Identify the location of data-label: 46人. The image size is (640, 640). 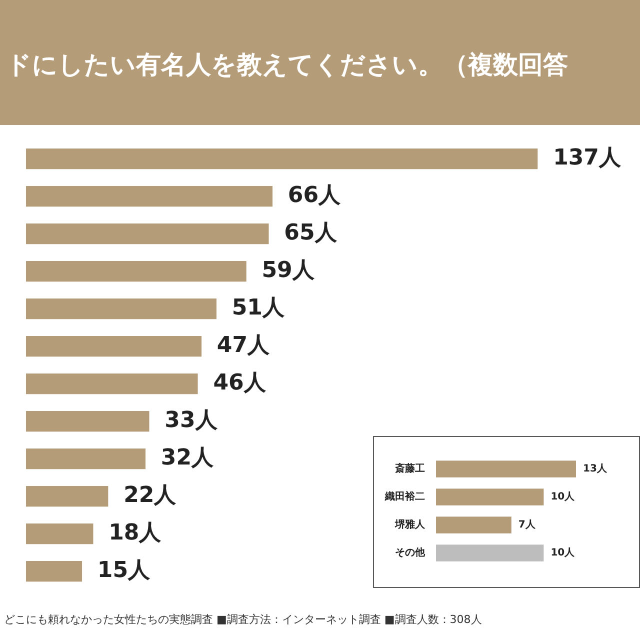
(240, 383).